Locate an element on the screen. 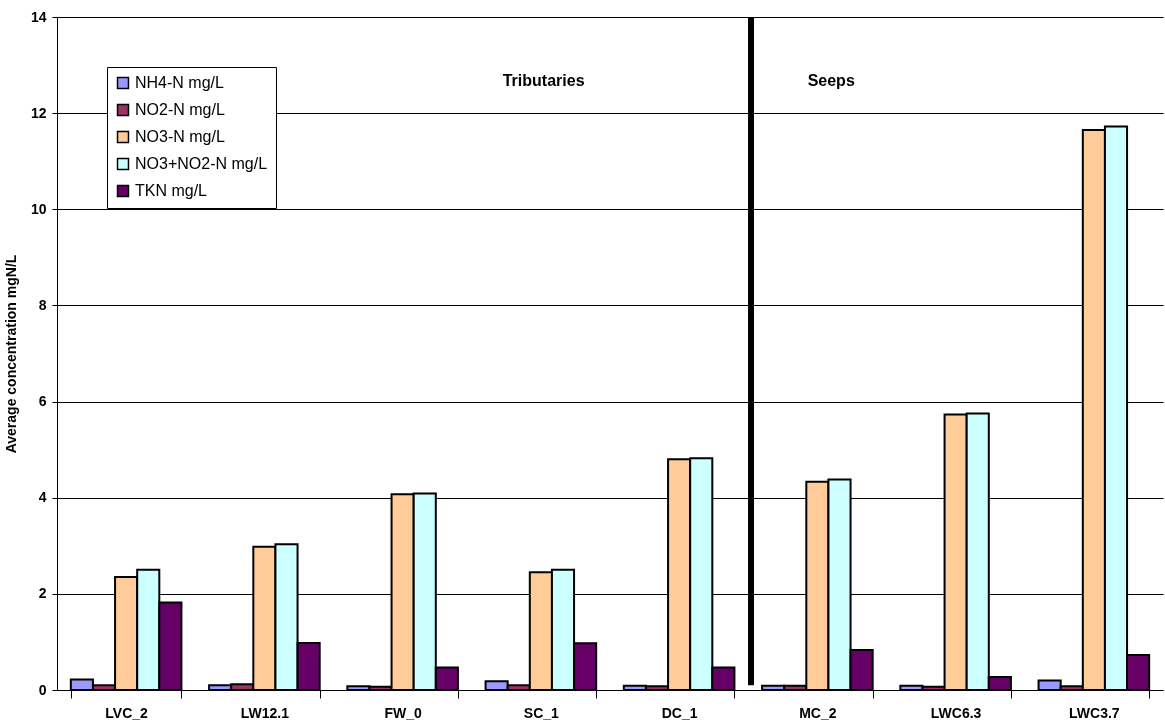 This screenshot has width=1165, height=724. legend-label: NH4-N mg/L is located at coordinates (180, 82).